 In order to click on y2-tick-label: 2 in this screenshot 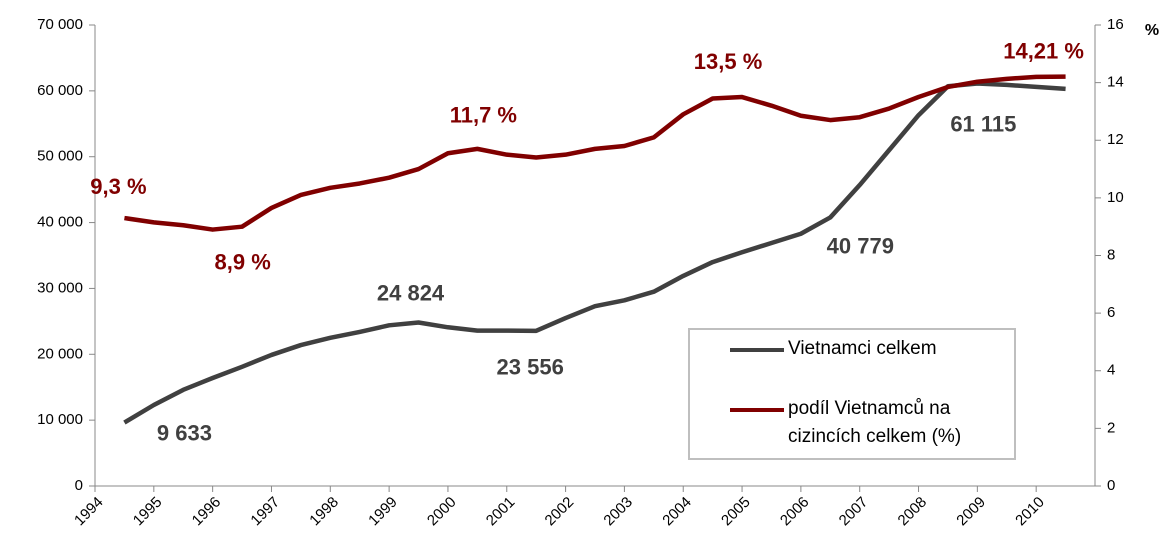, I will do `click(1111, 427)`.